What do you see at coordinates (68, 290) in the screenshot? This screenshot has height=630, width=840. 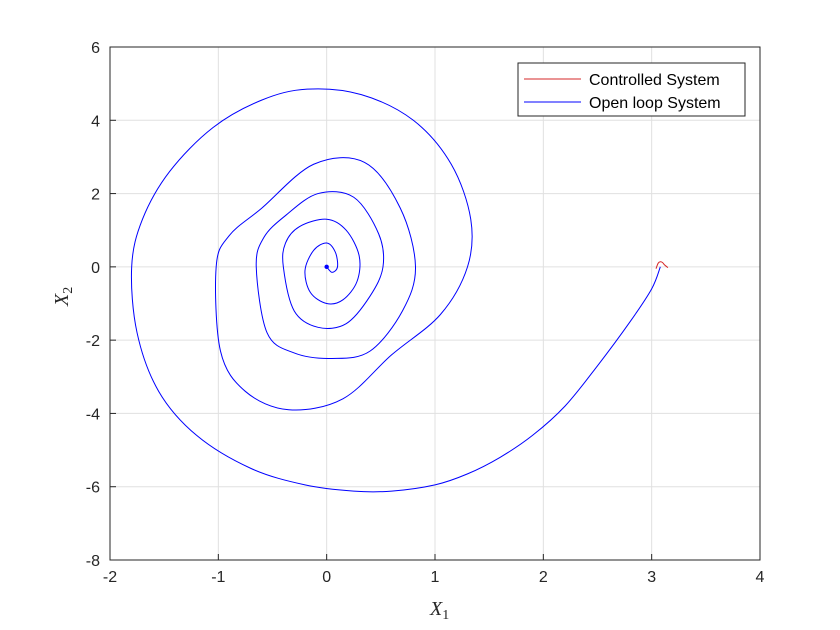 I see `y-axis-label-sub: 2` at bounding box center [68, 290].